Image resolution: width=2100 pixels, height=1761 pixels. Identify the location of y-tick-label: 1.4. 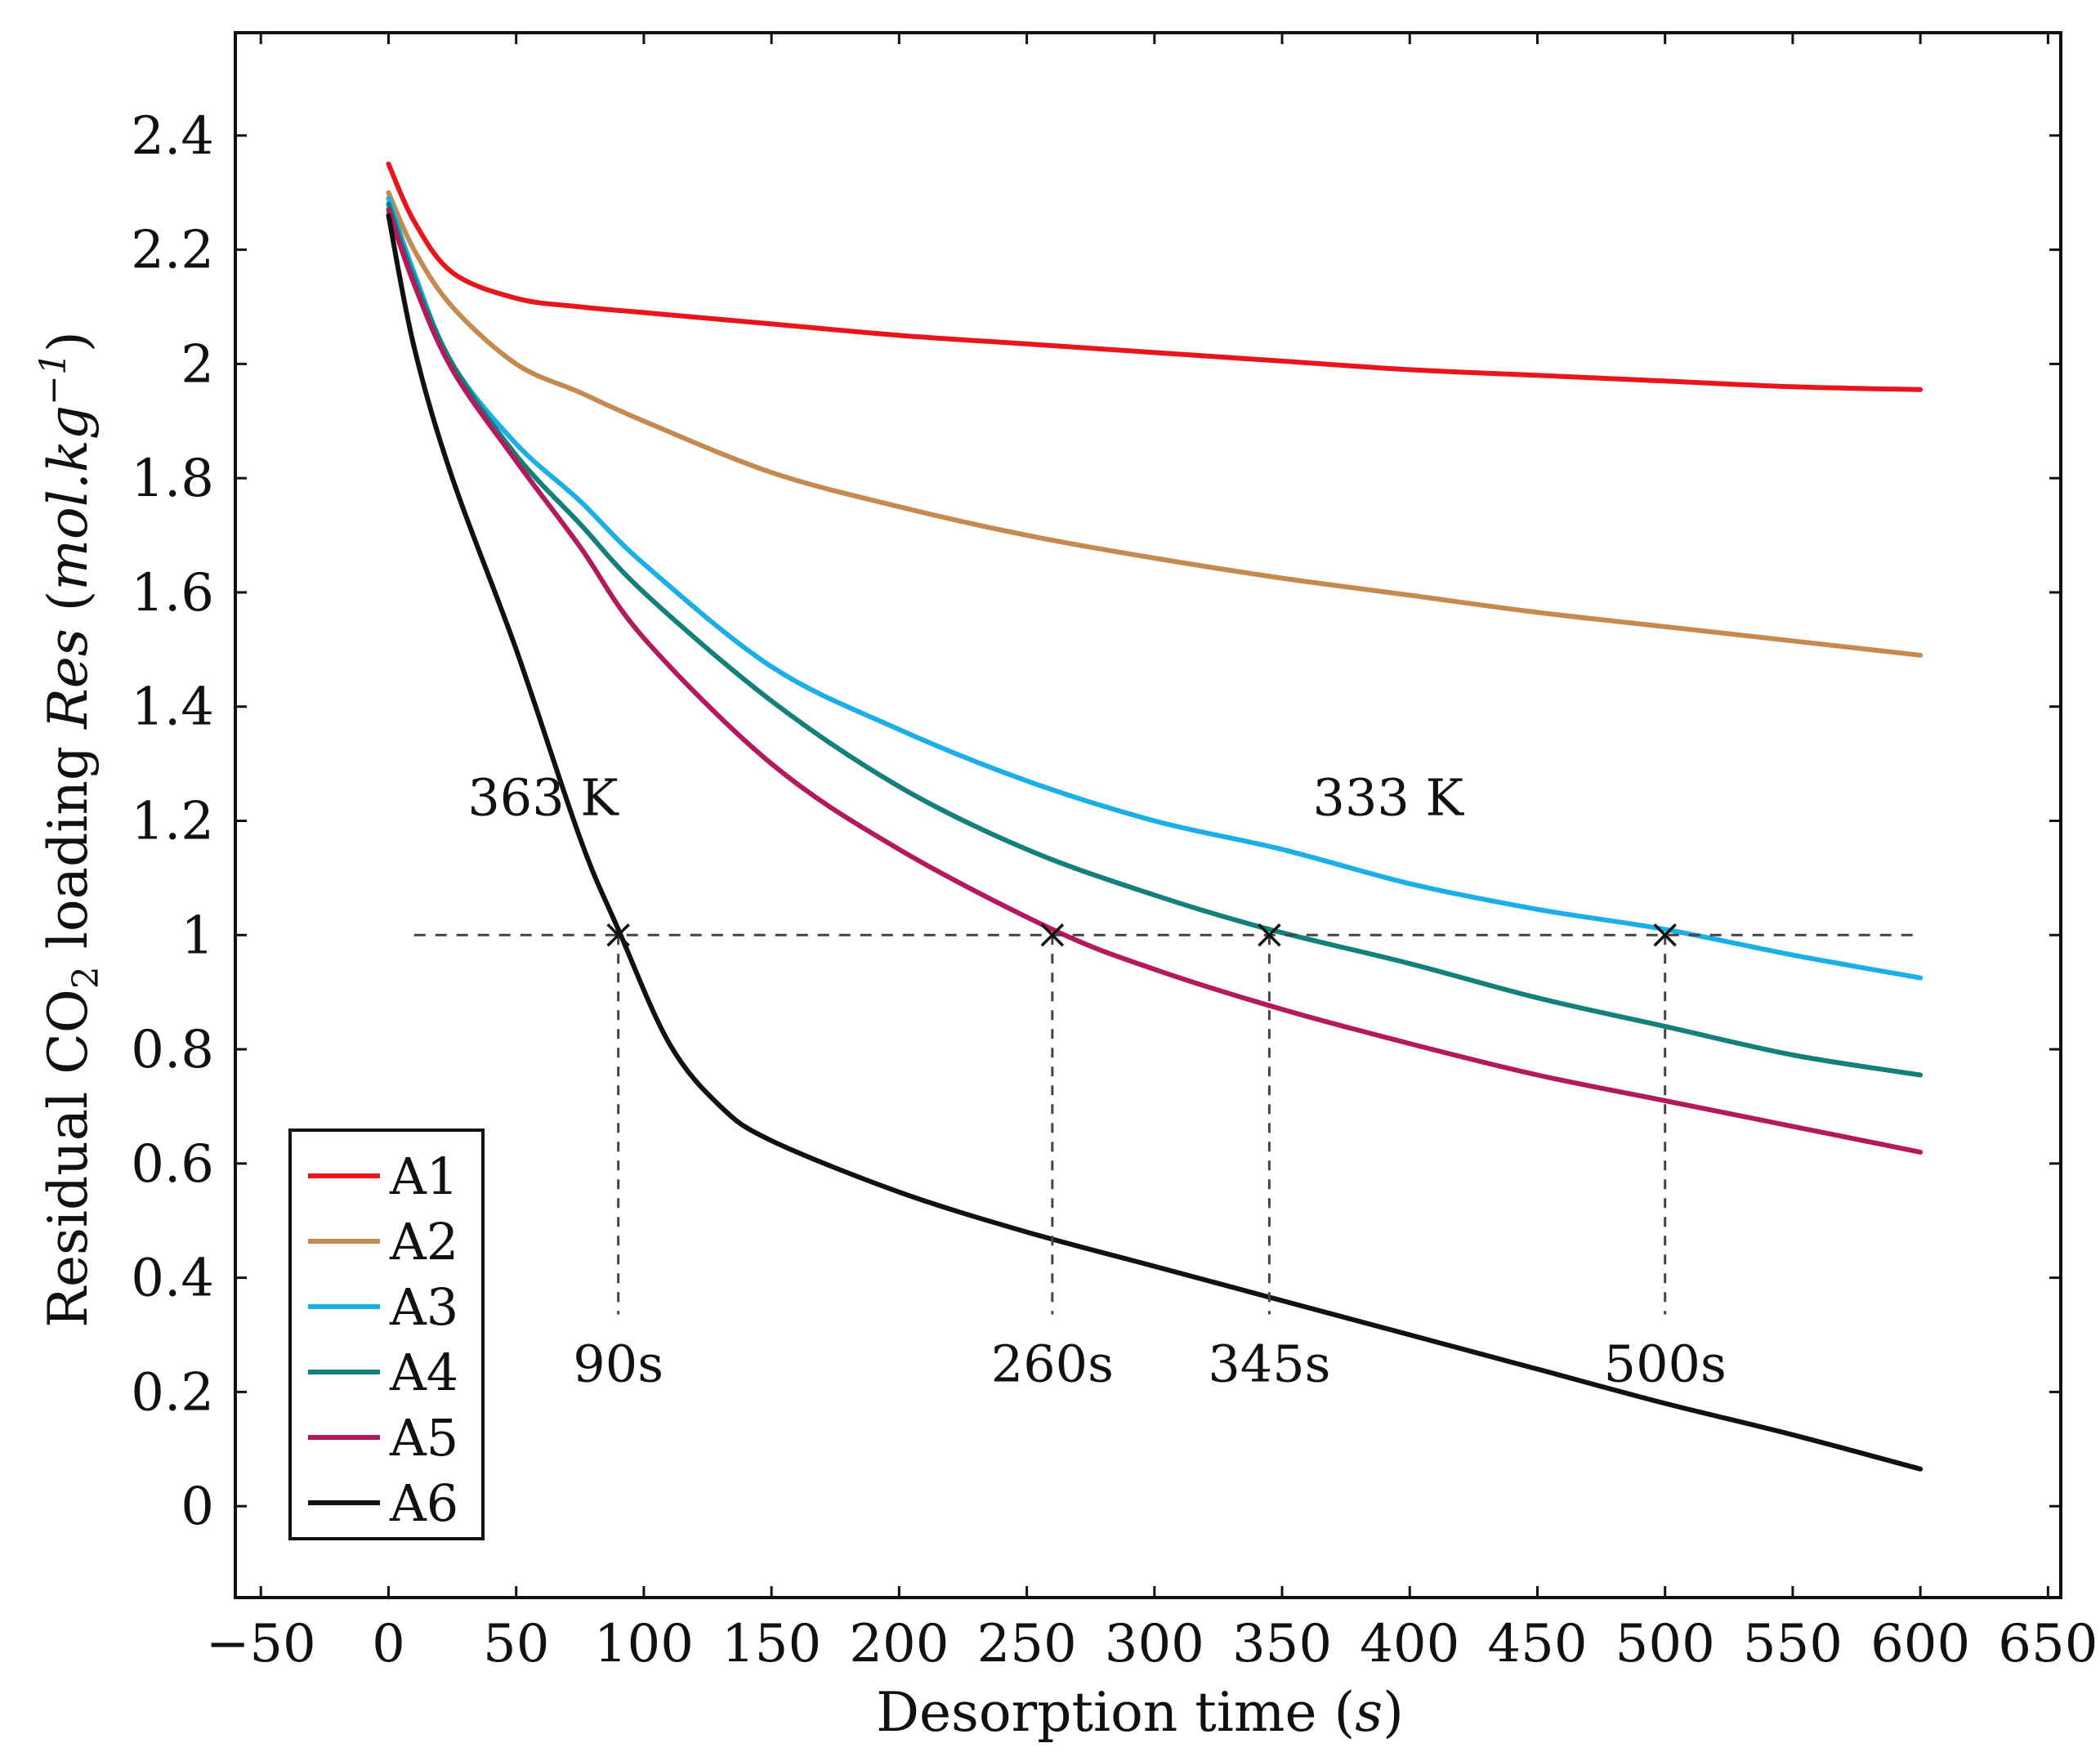
(172, 707).